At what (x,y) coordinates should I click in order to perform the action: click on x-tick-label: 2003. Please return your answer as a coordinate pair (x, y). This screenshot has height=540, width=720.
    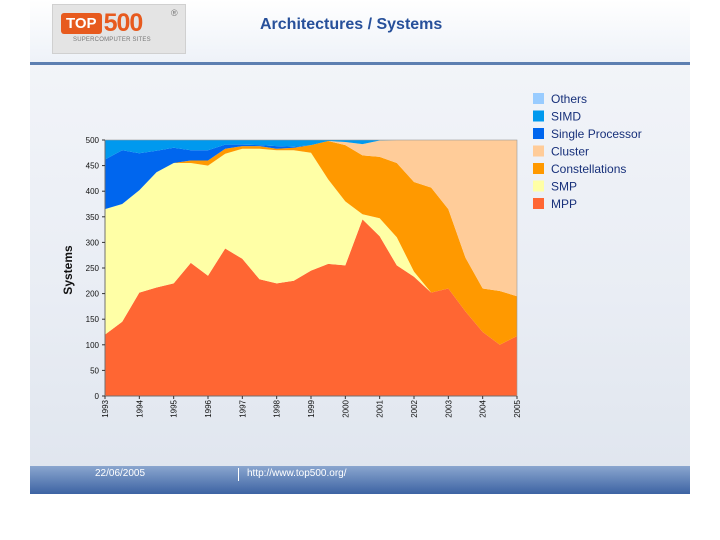
    Looking at the image, I should click on (448, 408).